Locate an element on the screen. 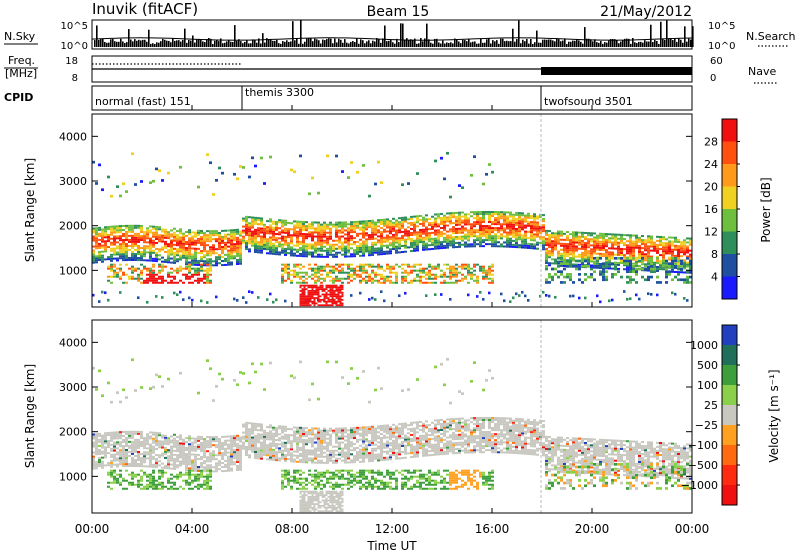  freq-label-2: [MHz] is located at coordinates (21, 73).